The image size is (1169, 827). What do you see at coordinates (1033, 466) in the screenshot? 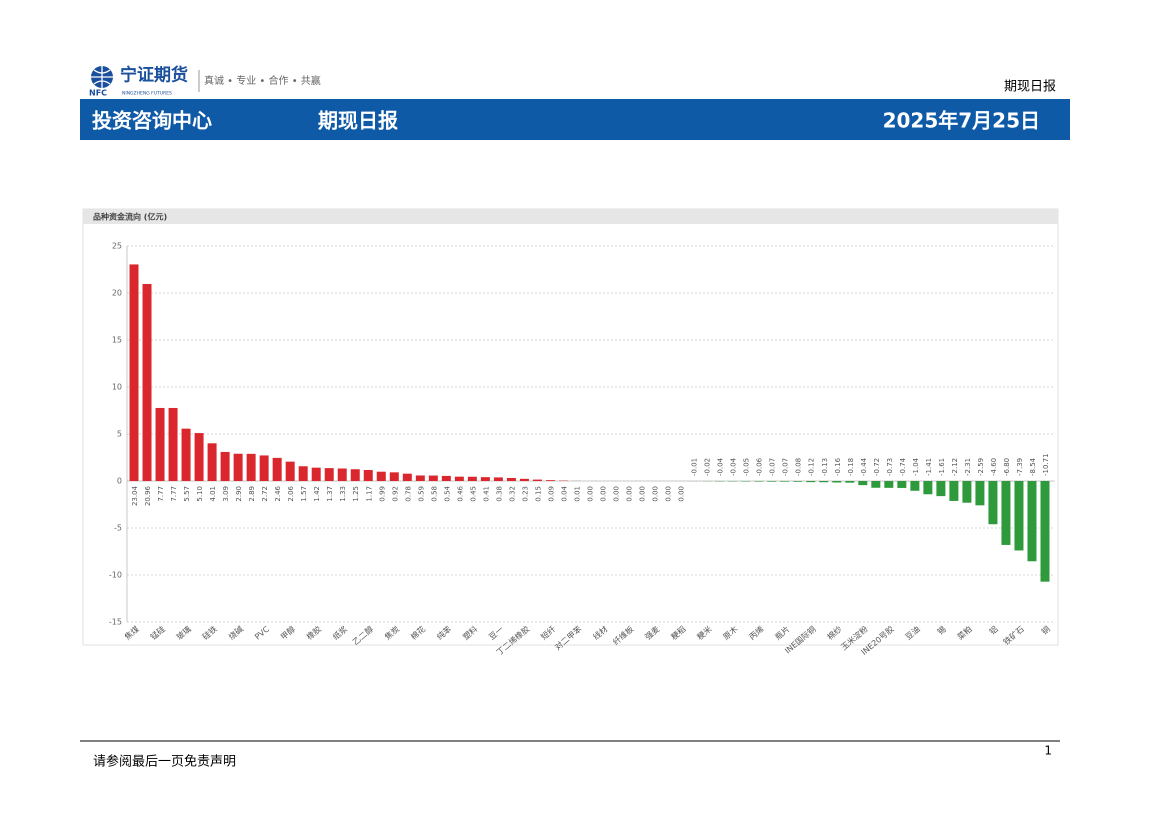
I see `value-label: -8.54` at bounding box center [1033, 466].